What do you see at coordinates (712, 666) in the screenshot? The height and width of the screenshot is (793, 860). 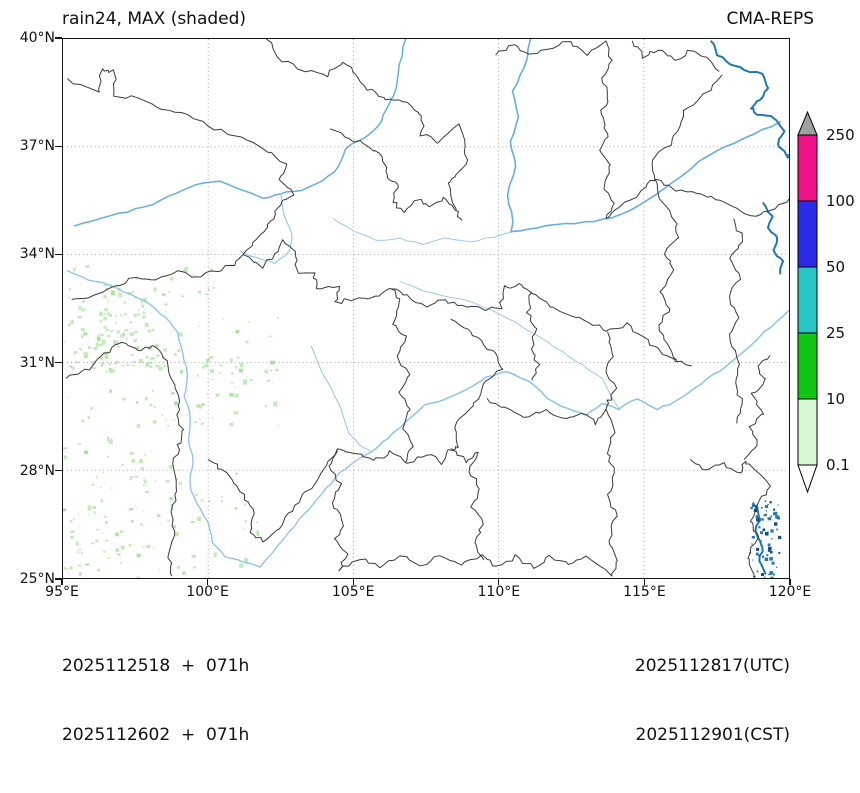 I see `valid-time-utc: 2025112817(UTC)` at bounding box center [712, 666].